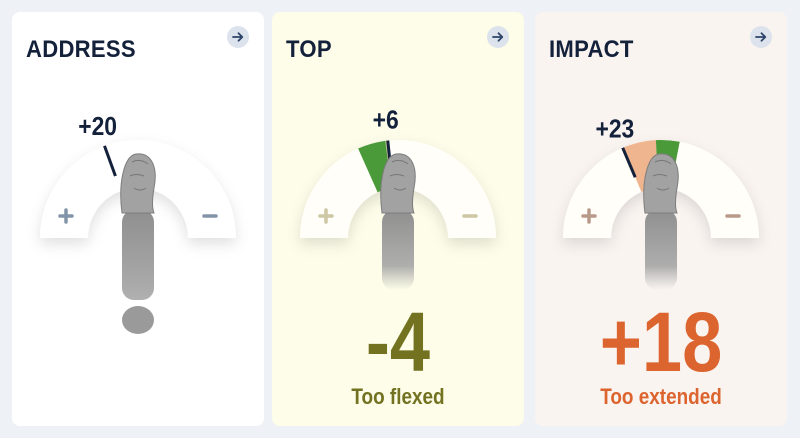  What do you see at coordinates (398, 342) in the screenshot?
I see `result-value: -4` at bounding box center [398, 342].